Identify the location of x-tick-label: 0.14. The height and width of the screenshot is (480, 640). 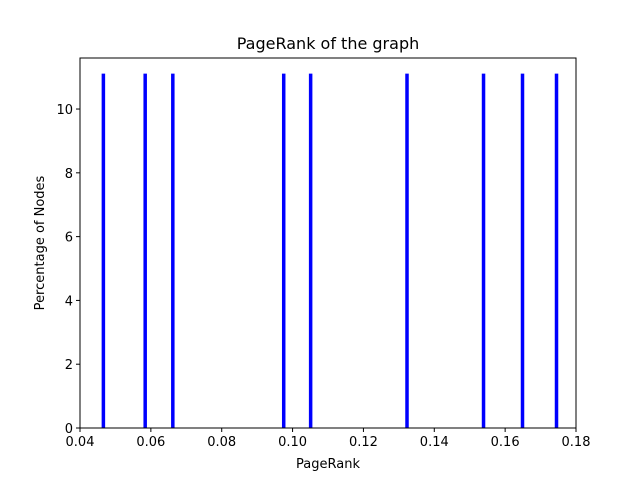
(434, 442).